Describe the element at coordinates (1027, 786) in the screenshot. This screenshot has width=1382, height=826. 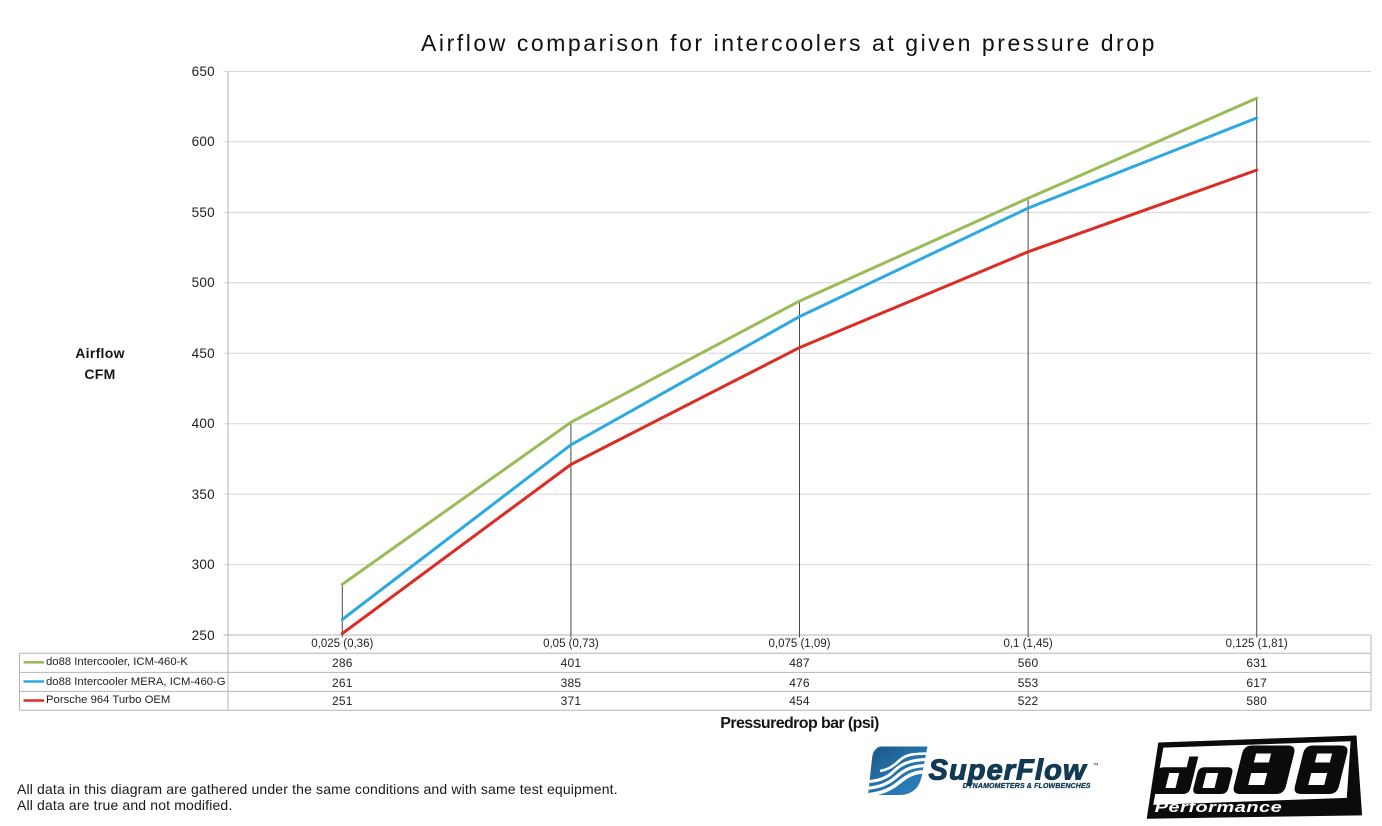
I see `svg-text: DYNAMOMETERS & FLOWBENCHES` at that location.